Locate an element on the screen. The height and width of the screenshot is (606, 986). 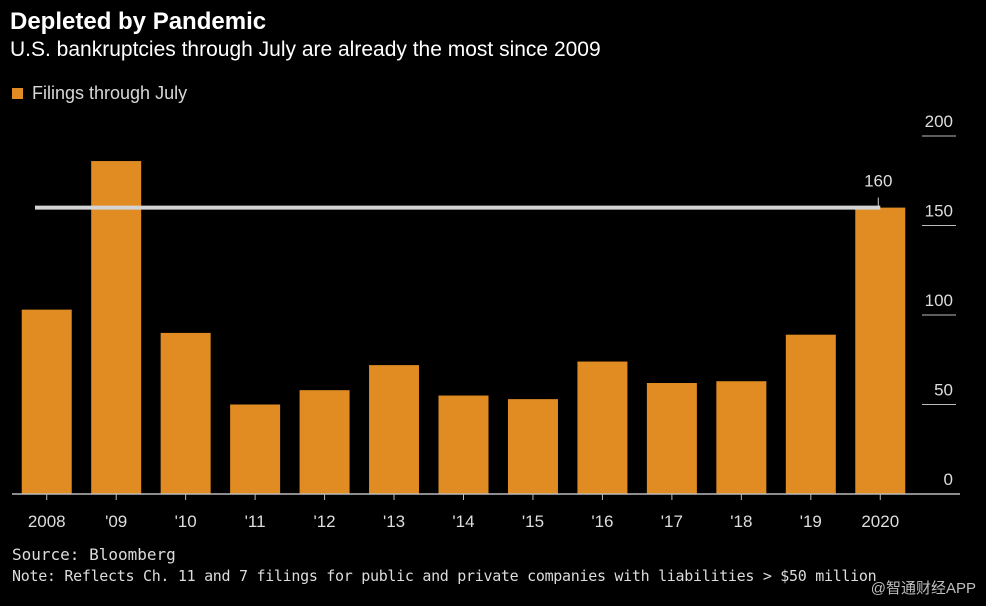
chart-legend: Filings through July is located at coordinates (99, 93).